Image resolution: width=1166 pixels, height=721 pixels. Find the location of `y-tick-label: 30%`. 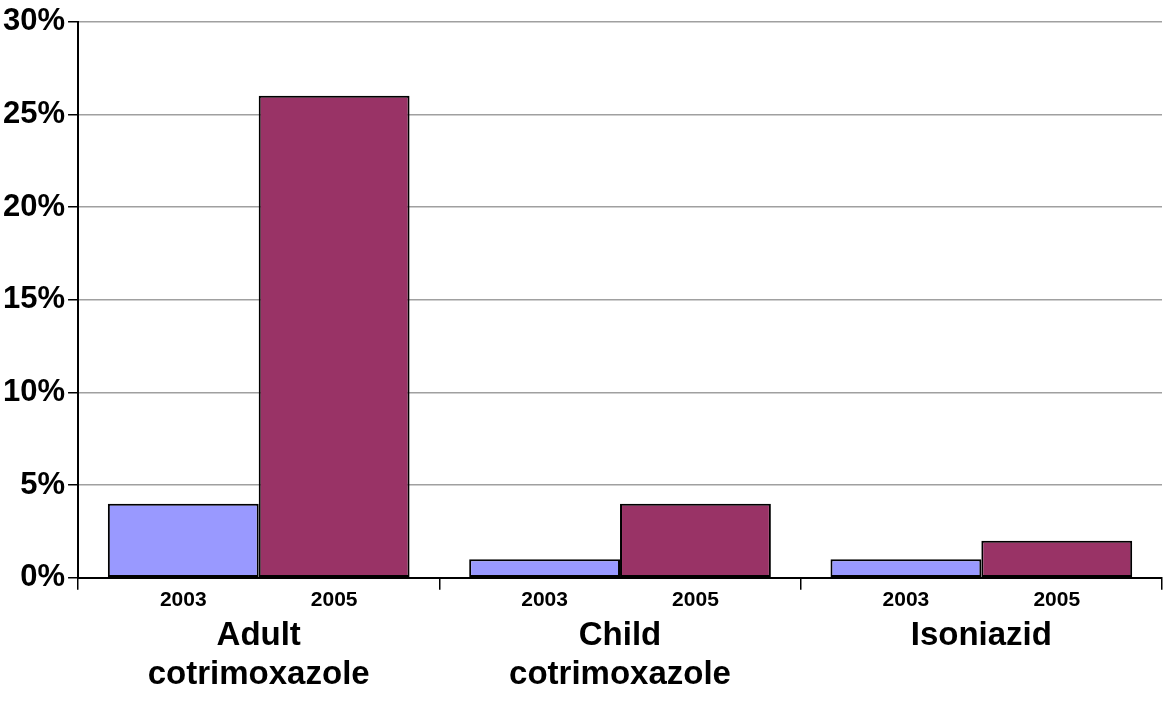

y-tick-label: 30% is located at coordinates (34, 20).